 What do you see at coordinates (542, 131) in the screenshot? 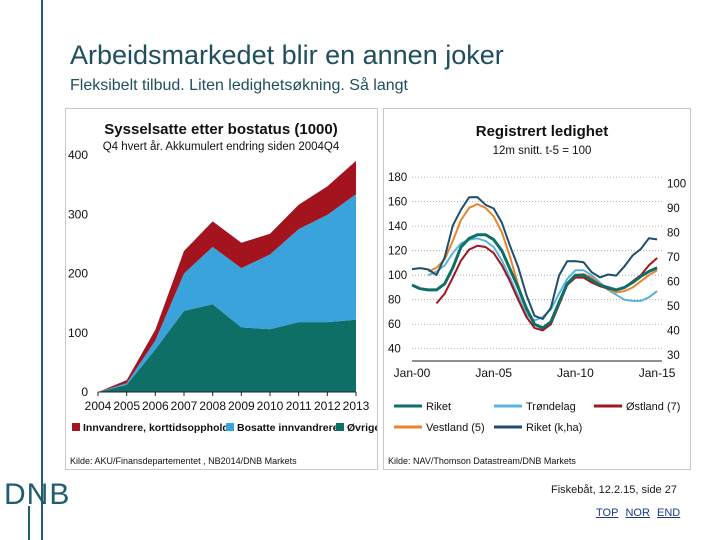
I see `chart2-title: Registrert ledighet` at bounding box center [542, 131].